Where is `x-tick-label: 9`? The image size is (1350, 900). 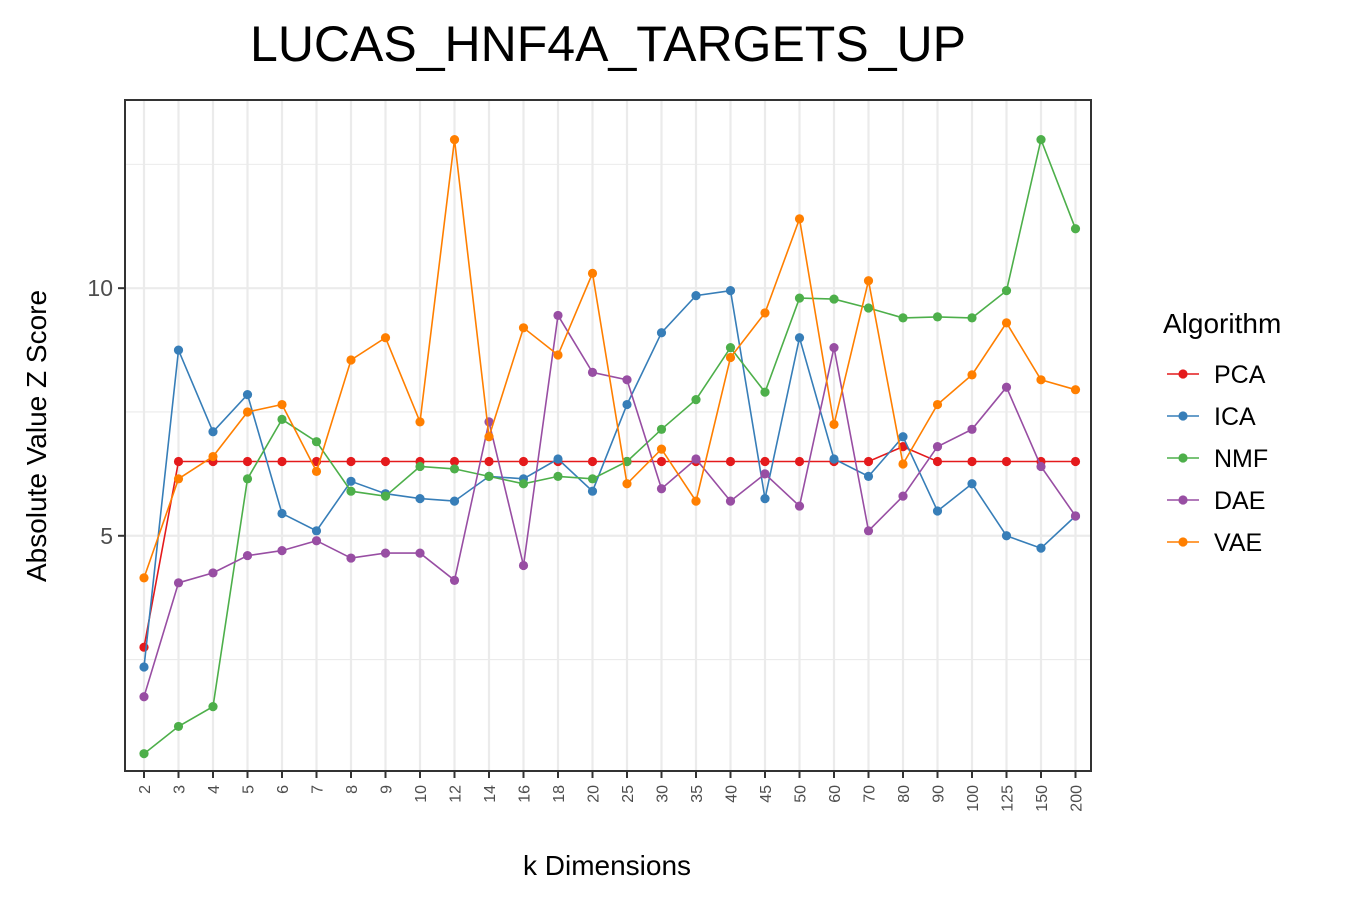
x-tick-label: 9 is located at coordinates (387, 789).